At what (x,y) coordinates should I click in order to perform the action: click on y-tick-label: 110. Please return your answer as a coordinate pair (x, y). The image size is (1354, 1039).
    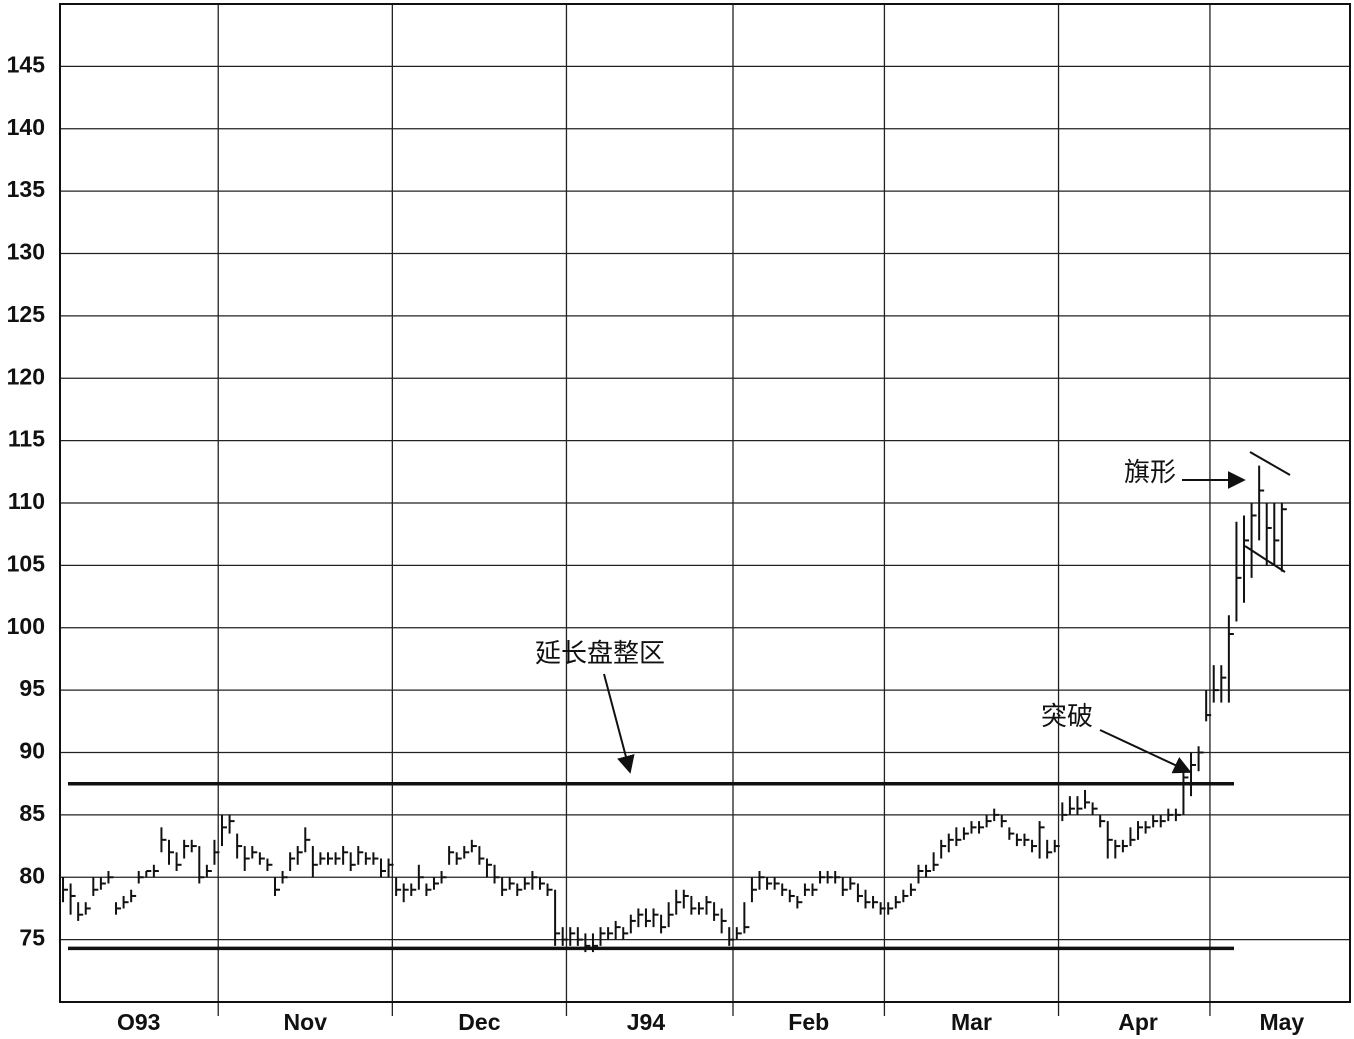
    Looking at the image, I should click on (26, 501).